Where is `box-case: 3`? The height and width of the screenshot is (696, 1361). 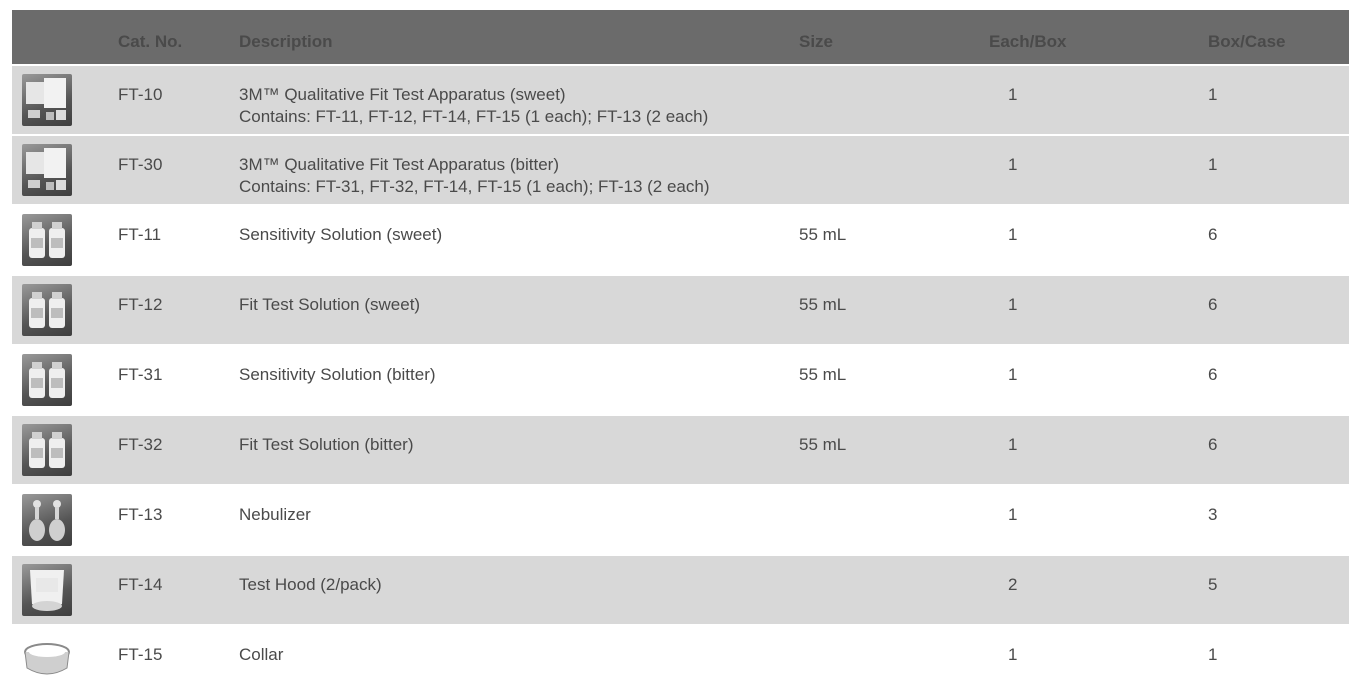
box-case: 3 is located at coordinates (1213, 514).